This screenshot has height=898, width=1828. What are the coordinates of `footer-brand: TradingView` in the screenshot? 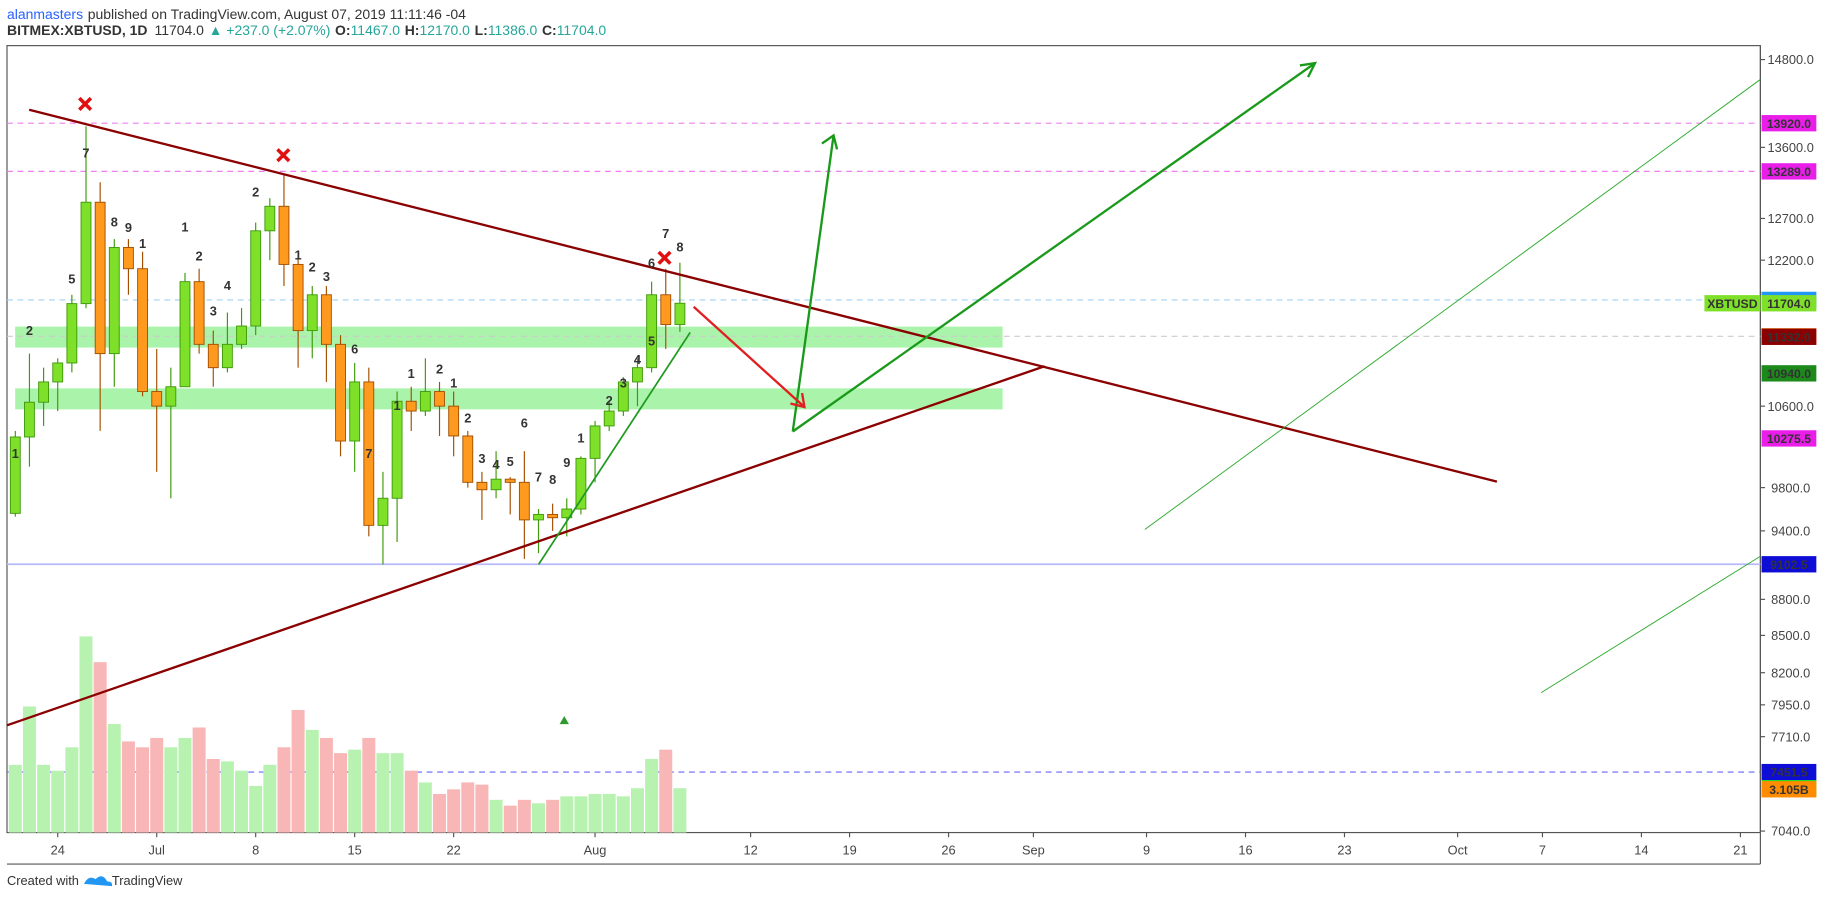 It's located at (147, 880).